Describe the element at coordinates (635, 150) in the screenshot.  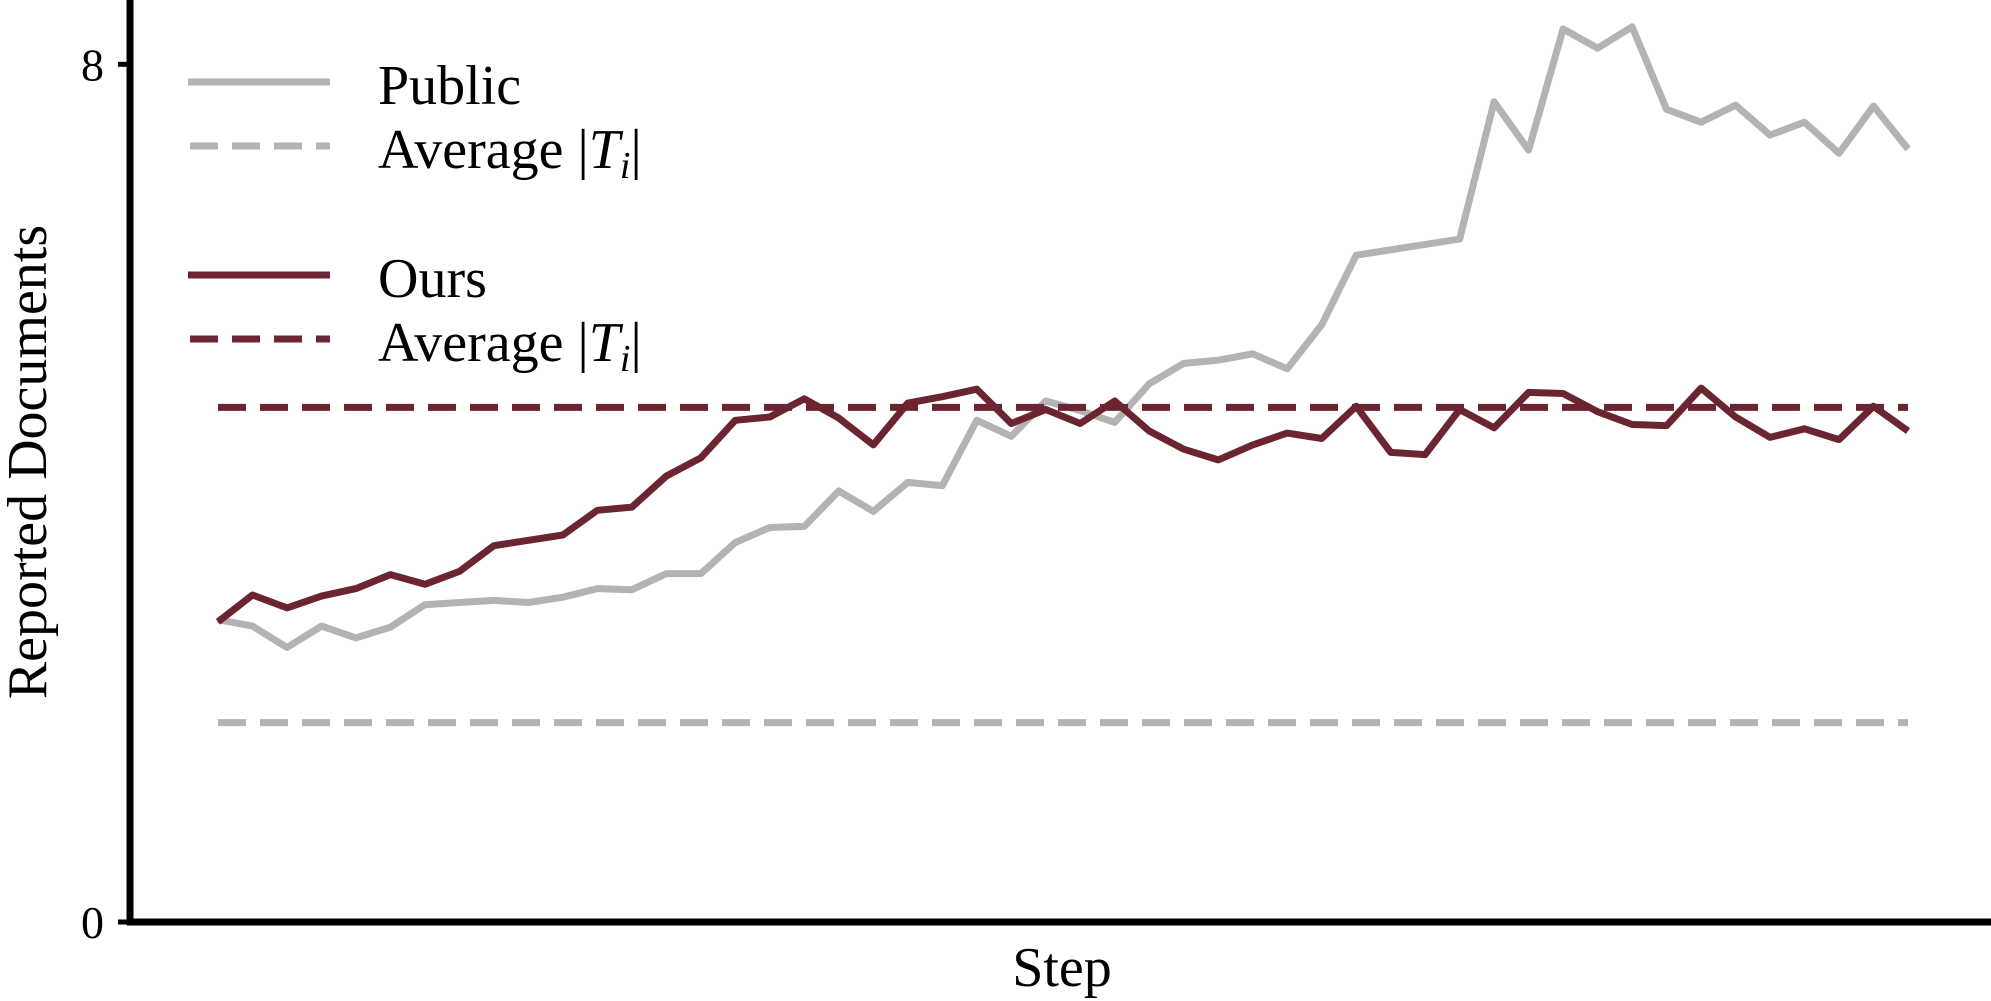
I see `legend-public-average-tail: |` at that location.